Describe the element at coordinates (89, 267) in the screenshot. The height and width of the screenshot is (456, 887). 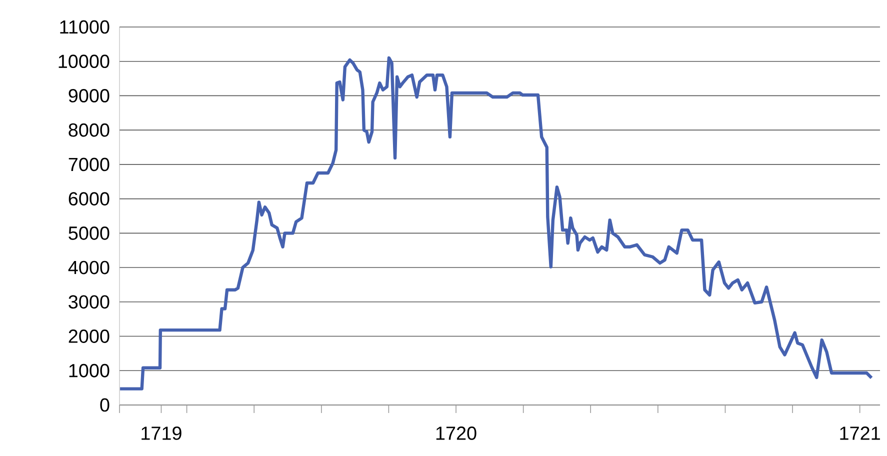
I see `y-tick-label: 4000` at that location.